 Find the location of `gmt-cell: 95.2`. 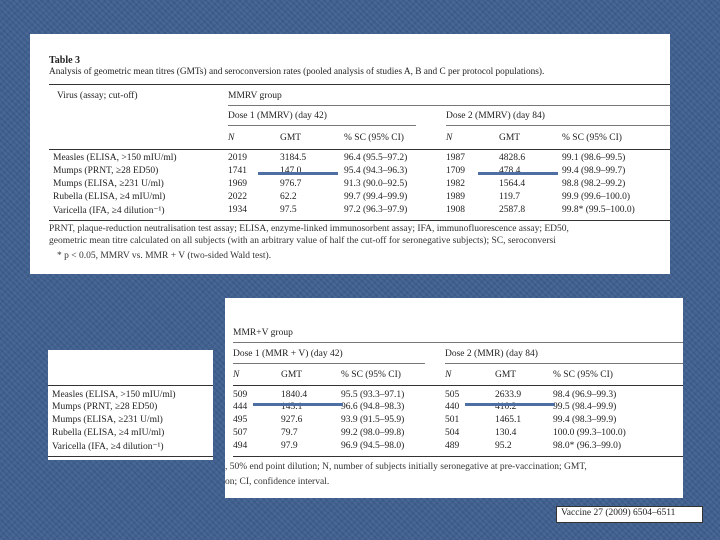

gmt-cell: 95.2 is located at coordinates (503, 446).